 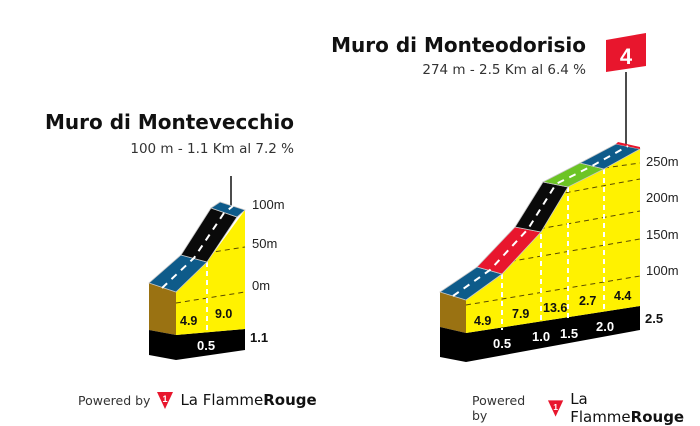 What do you see at coordinates (662, 234) in the screenshot?
I see `altitude-label: 150m` at bounding box center [662, 234].